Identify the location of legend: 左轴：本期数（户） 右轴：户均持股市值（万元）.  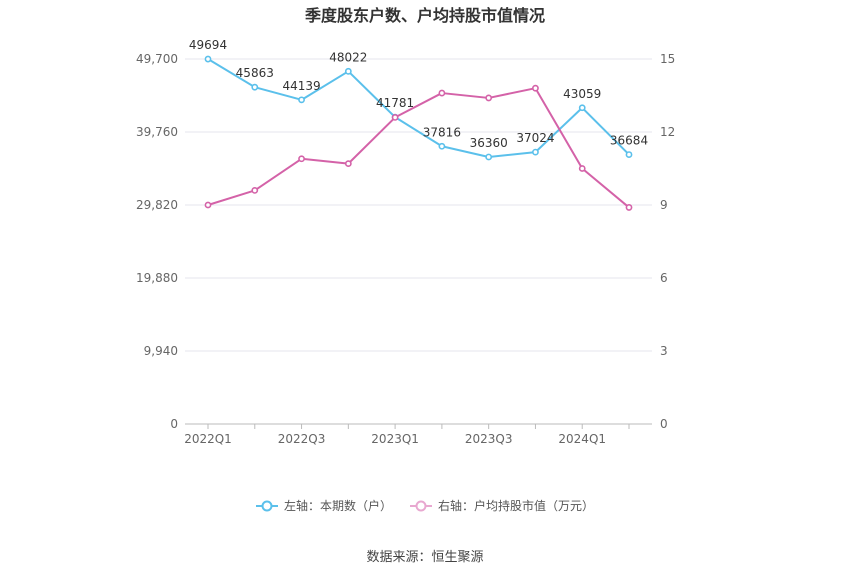
(425, 505).